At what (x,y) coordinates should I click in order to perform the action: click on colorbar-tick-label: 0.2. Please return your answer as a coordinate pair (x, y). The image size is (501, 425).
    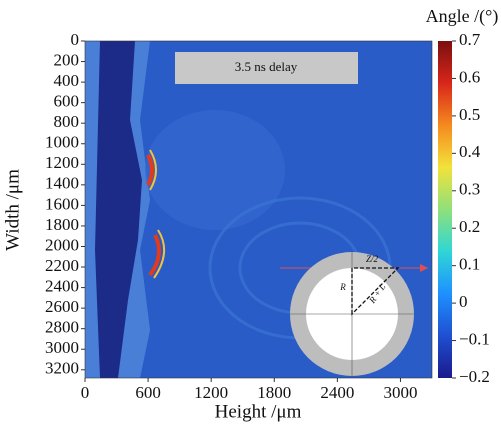
    Looking at the image, I should click on (469, 226).